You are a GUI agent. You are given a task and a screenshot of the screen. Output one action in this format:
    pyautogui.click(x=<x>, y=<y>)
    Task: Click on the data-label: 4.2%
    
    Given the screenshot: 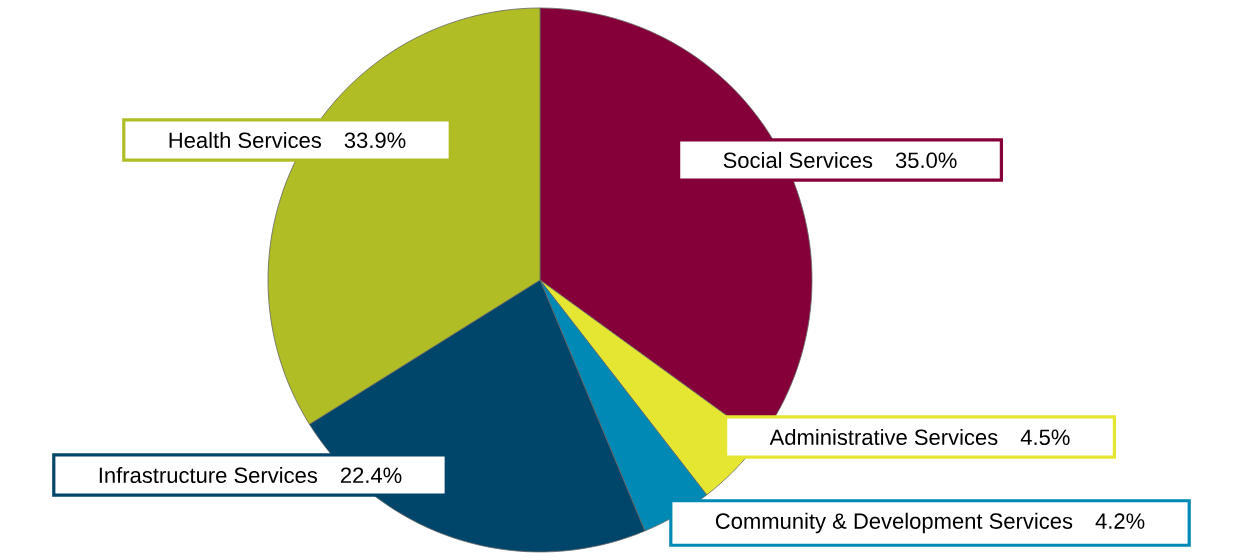 What is the action you would take?
    pyautogui.click(x=1120, y=521)
    